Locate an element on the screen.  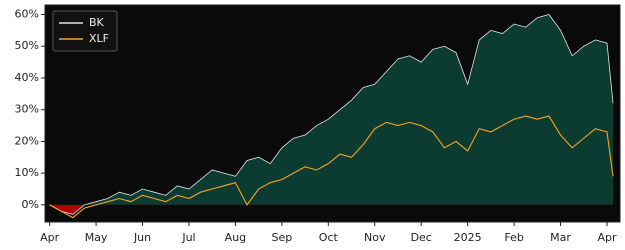
x-tick-label: Oct is located at coordinates (329, 237).